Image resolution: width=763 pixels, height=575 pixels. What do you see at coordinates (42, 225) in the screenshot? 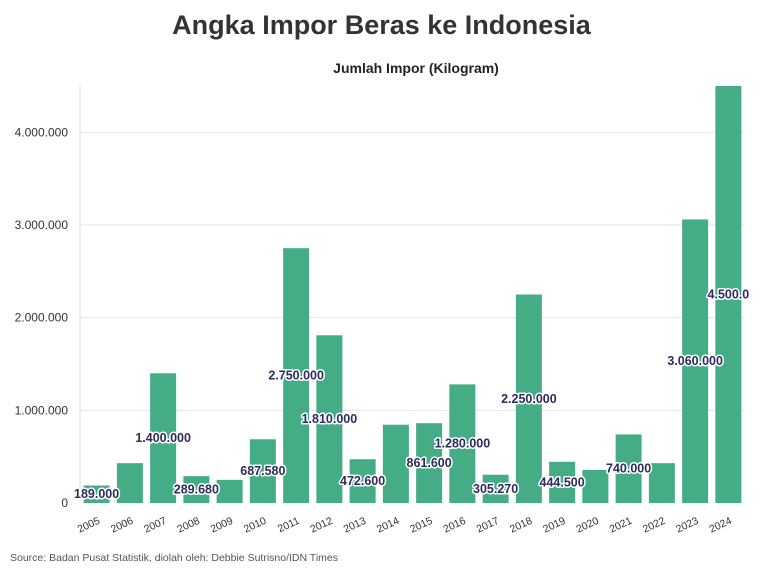
I see `y-tick-label: 3.000.000` at bounding box center [42, 225].